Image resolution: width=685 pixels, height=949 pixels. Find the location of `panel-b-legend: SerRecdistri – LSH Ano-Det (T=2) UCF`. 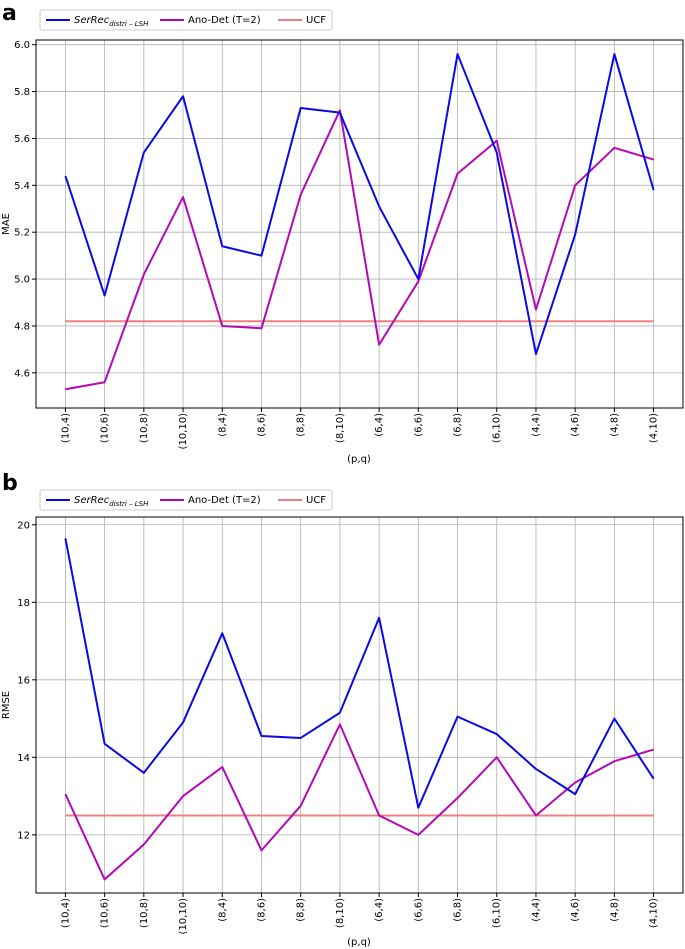

panel-b-legend: SerRecdistri – LSH Ano-Det (T=2) UCF is located at coordinates (186, 500).